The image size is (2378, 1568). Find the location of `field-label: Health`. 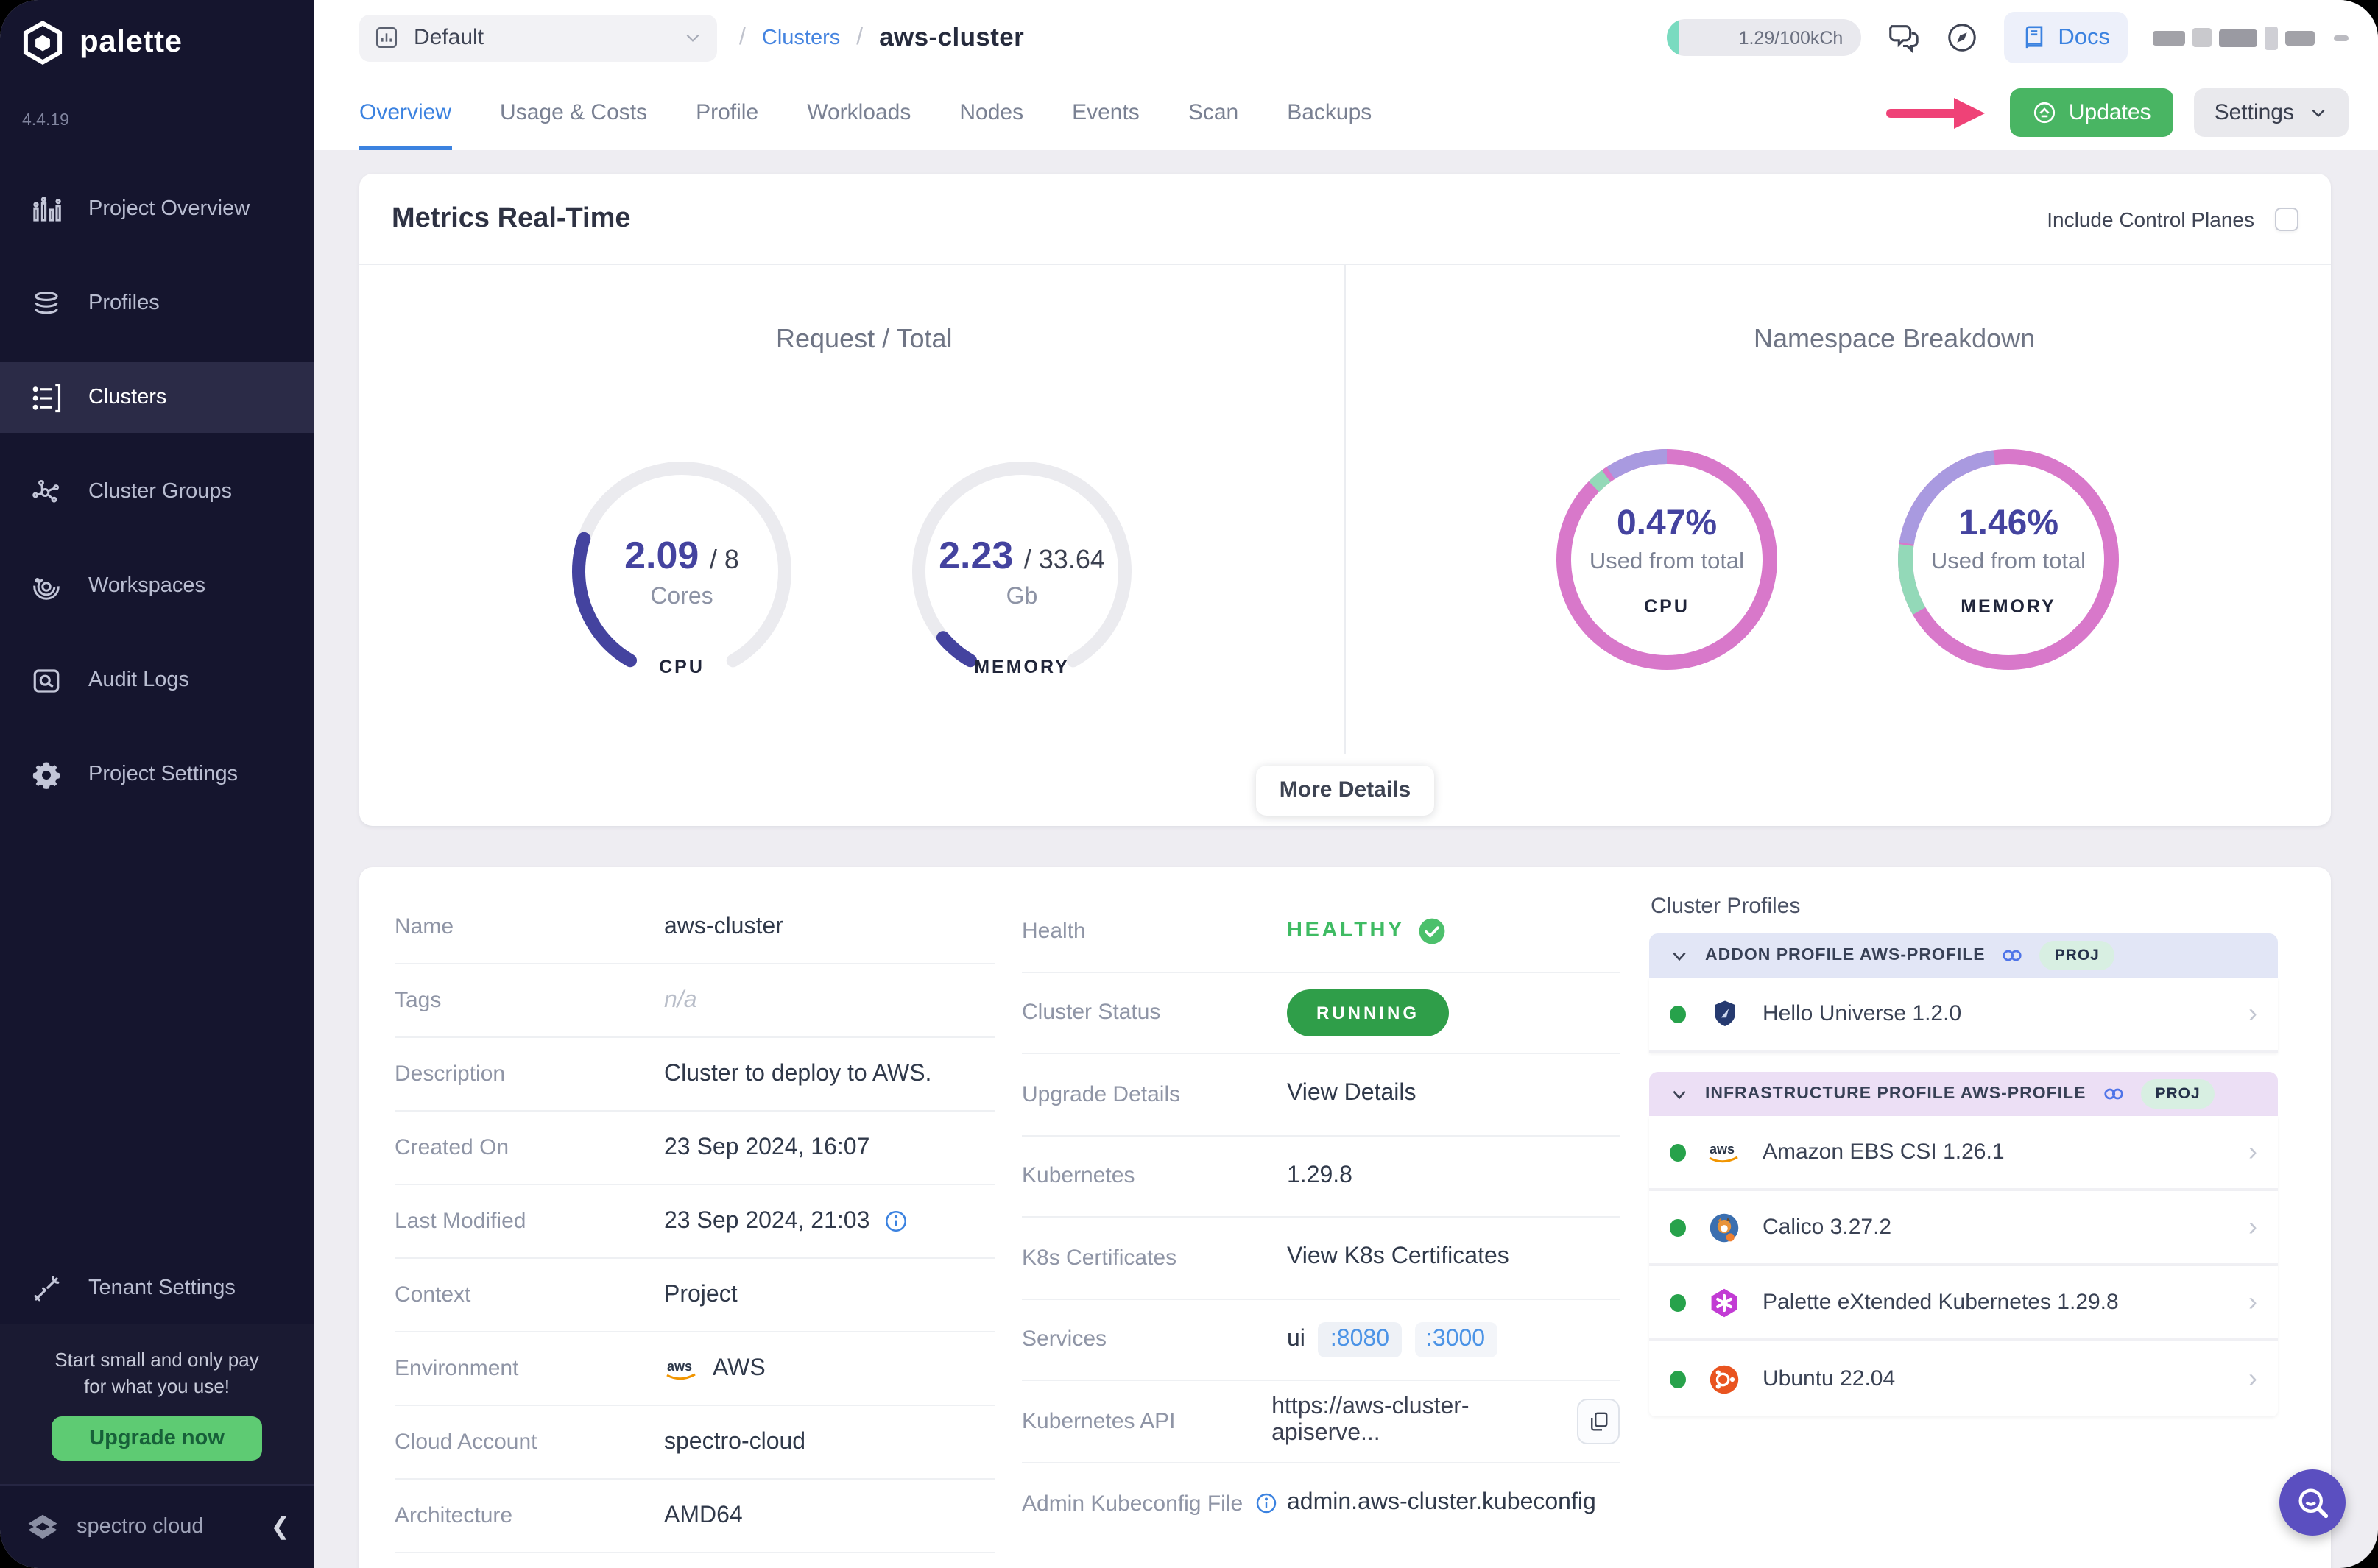

field-label: Health is located at coordinates (1054, 931).